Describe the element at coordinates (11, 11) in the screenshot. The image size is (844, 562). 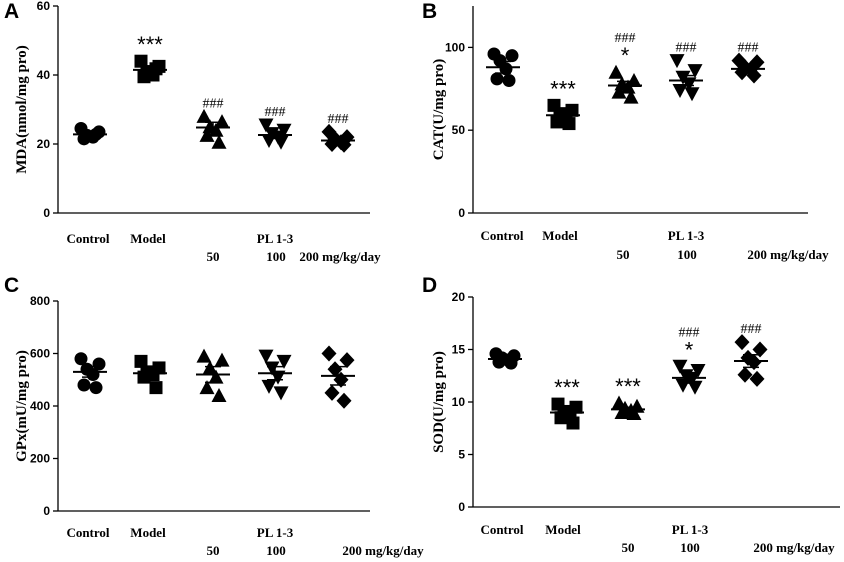
I see `panel-letter: A` at that location.